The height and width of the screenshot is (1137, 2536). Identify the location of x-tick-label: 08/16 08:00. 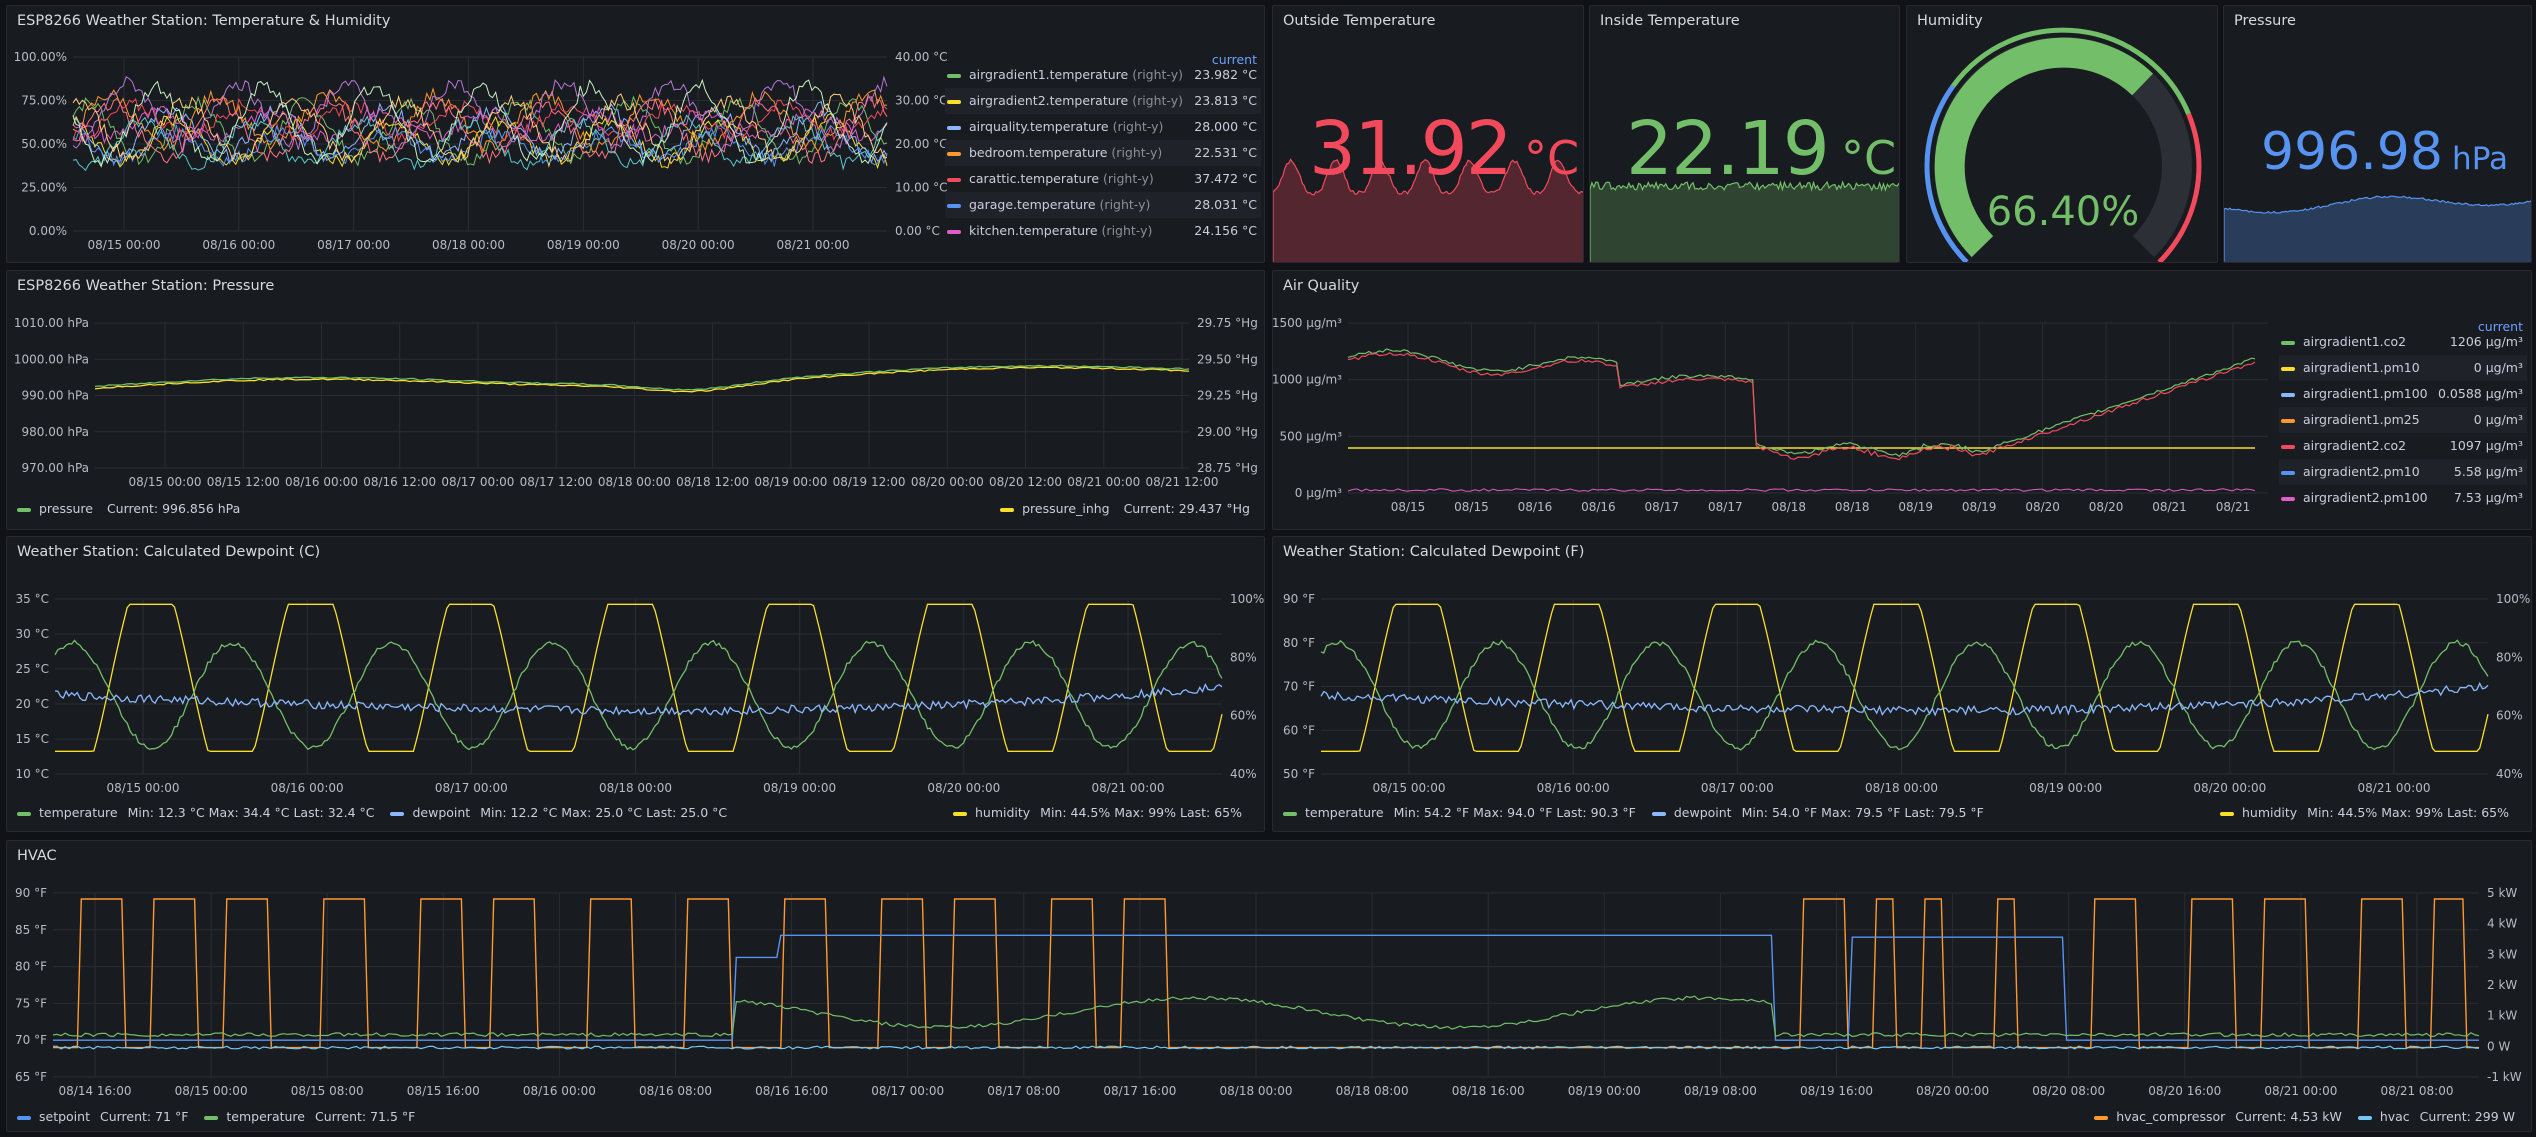
(675, 1091).